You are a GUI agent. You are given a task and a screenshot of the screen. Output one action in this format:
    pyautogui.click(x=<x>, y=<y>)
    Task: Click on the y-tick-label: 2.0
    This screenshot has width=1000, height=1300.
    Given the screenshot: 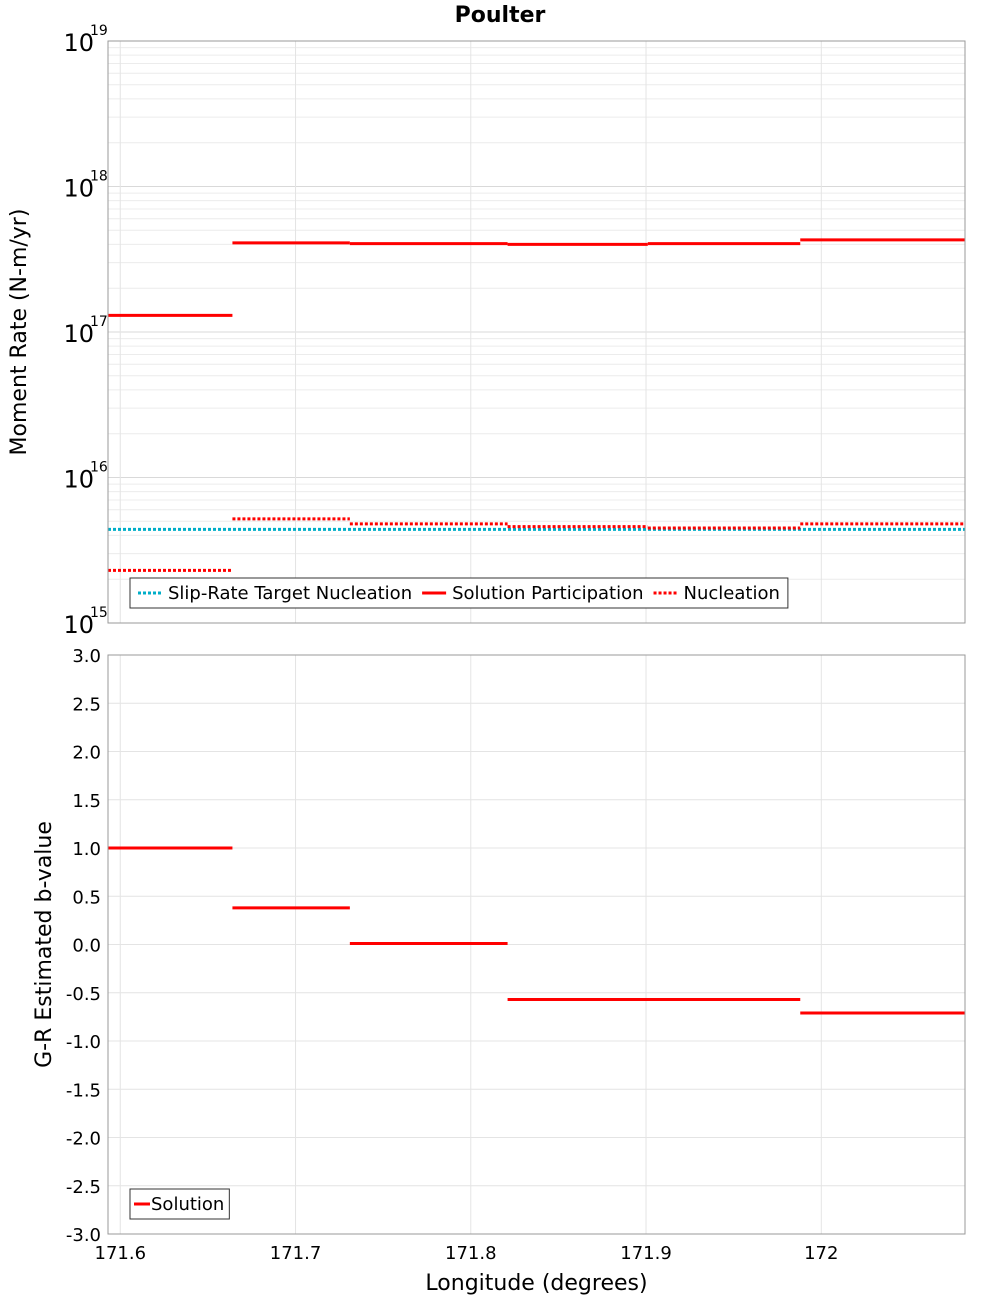 What is the action you would take?
    pyautogui.click(x=86, y=753)
    